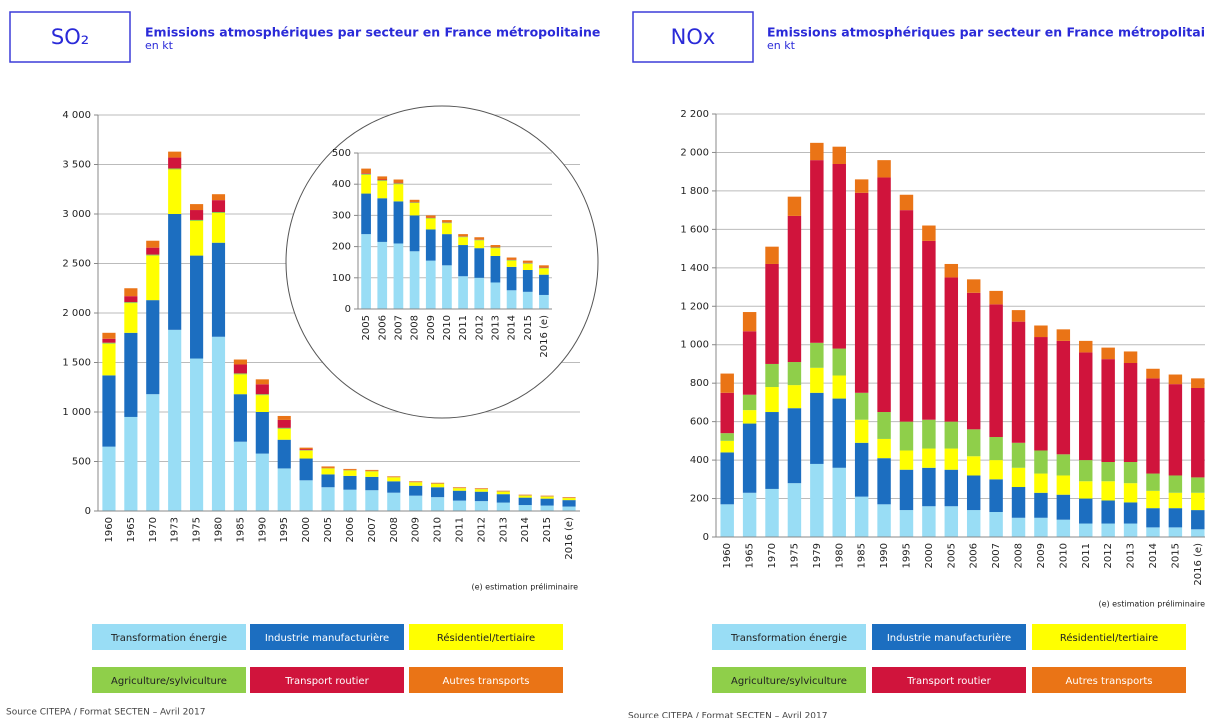 The width and height of the screenshot is (1205, 718). I want to click on x-tick-label: 1960, so click(727, 555).